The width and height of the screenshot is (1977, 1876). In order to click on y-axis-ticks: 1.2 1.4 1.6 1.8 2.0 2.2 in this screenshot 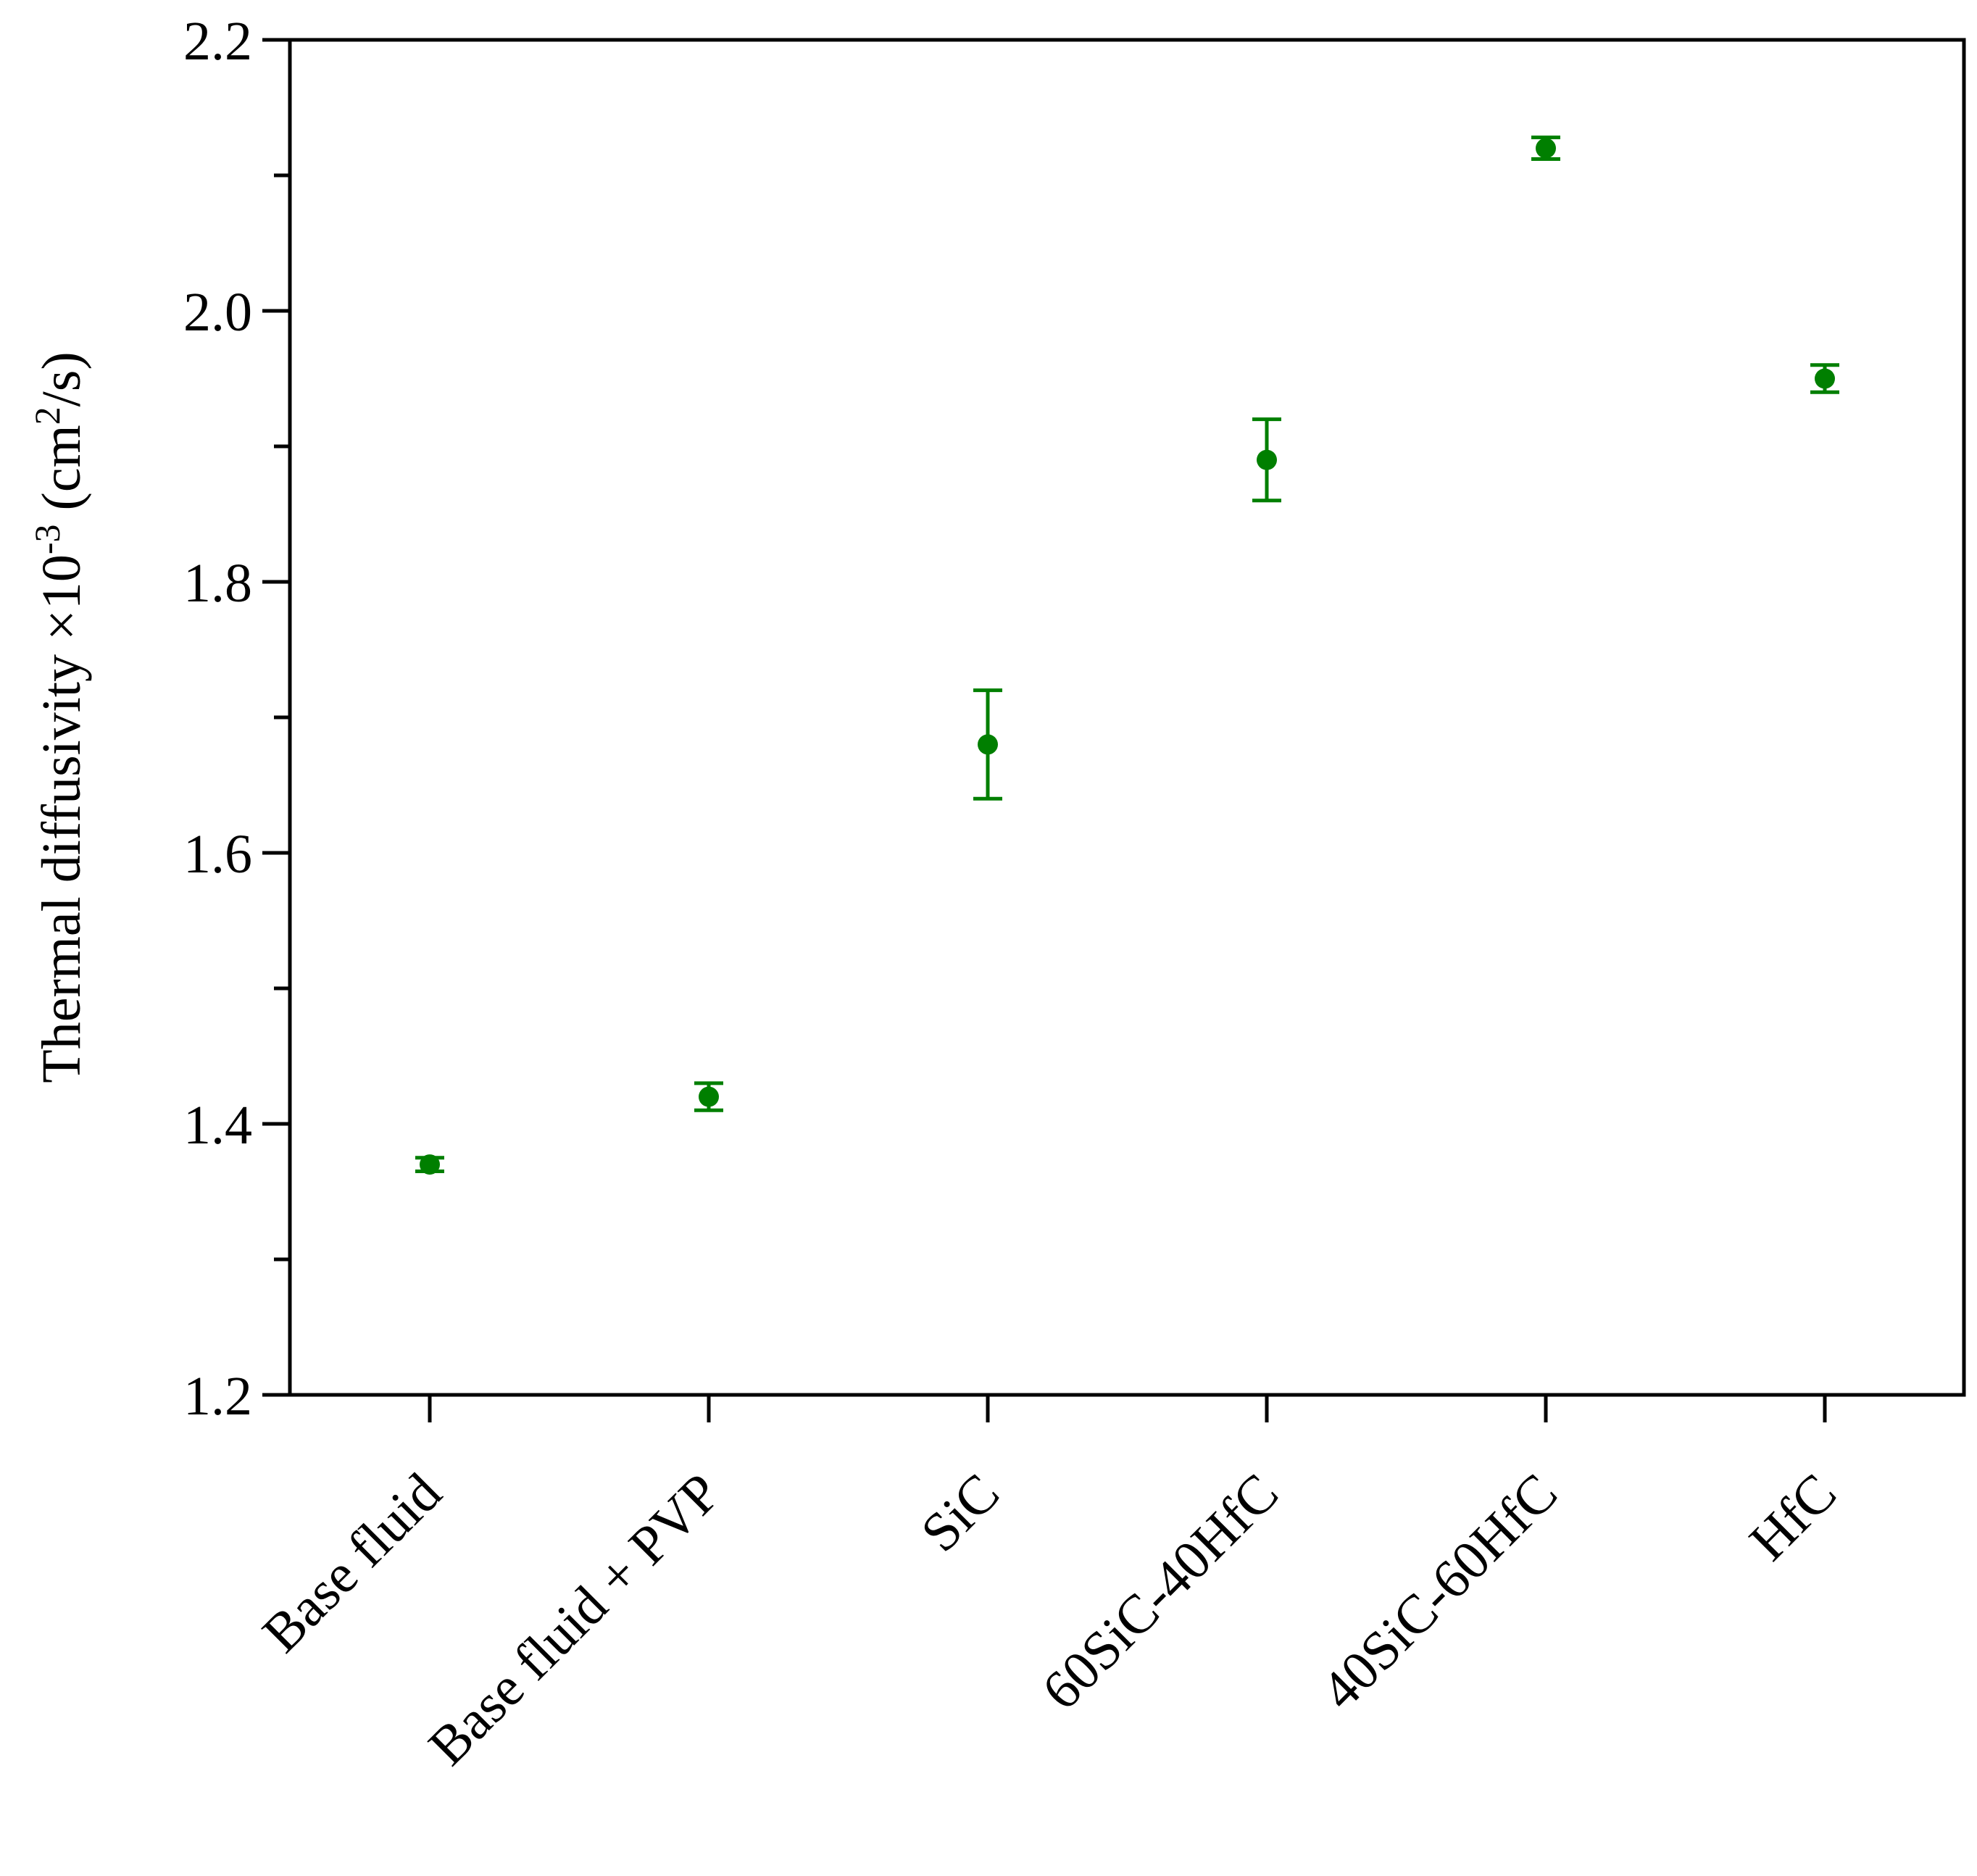, I will do `click(236, 719)`.